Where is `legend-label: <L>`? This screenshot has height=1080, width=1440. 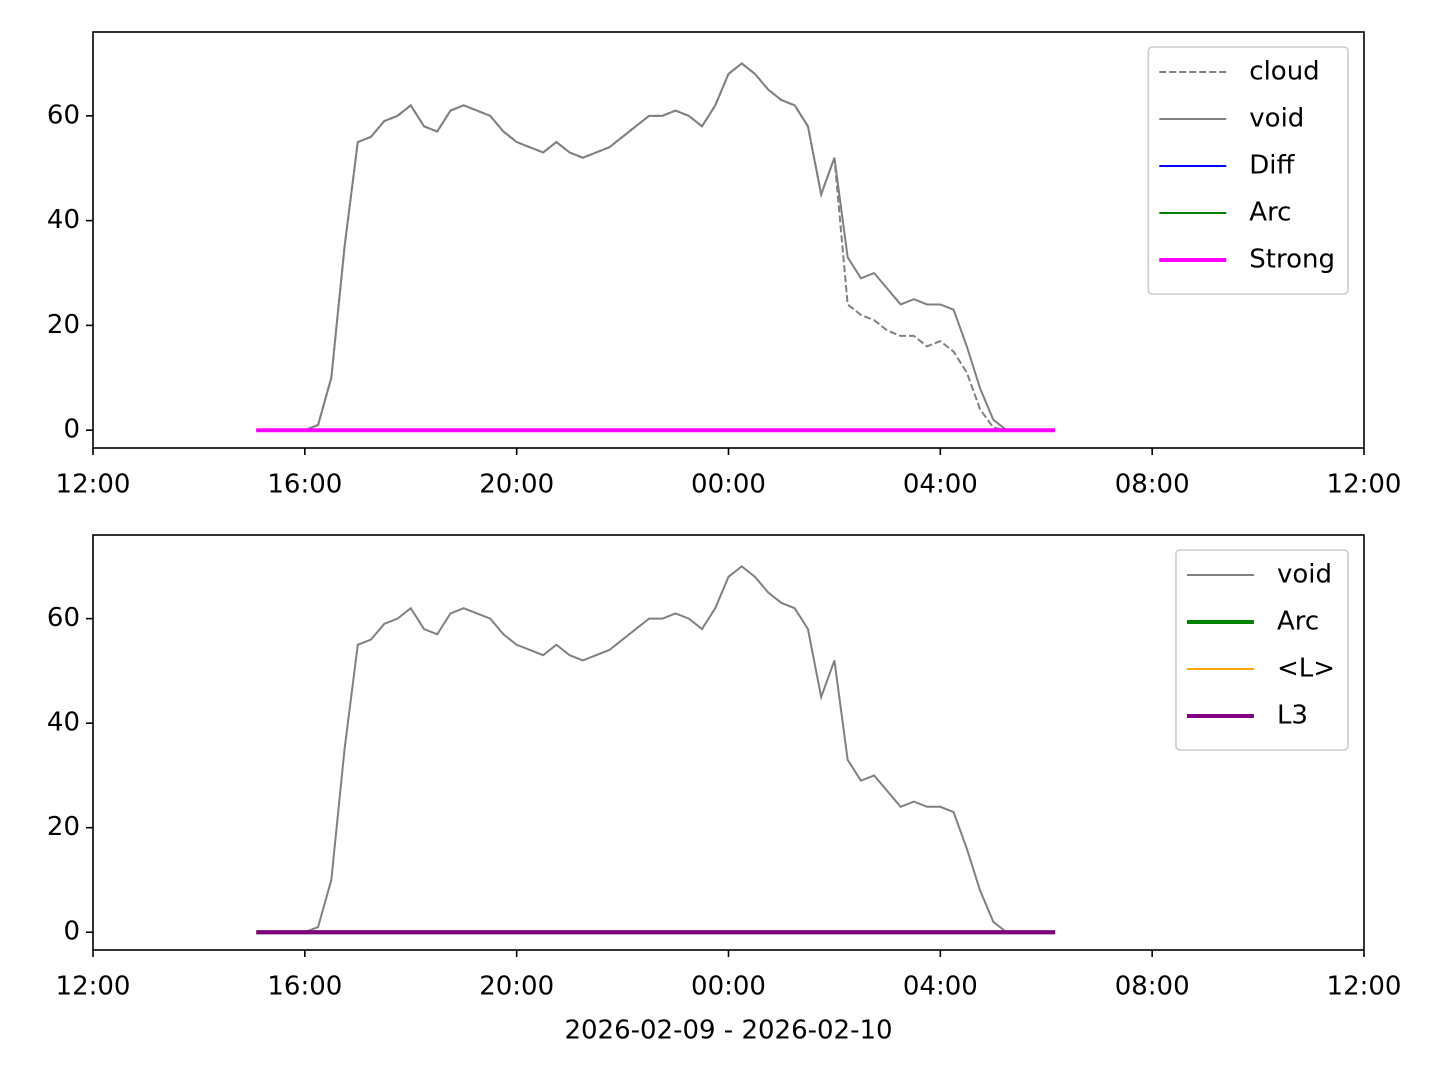 legend-label: <L> is located at coordinates (1306, 669).